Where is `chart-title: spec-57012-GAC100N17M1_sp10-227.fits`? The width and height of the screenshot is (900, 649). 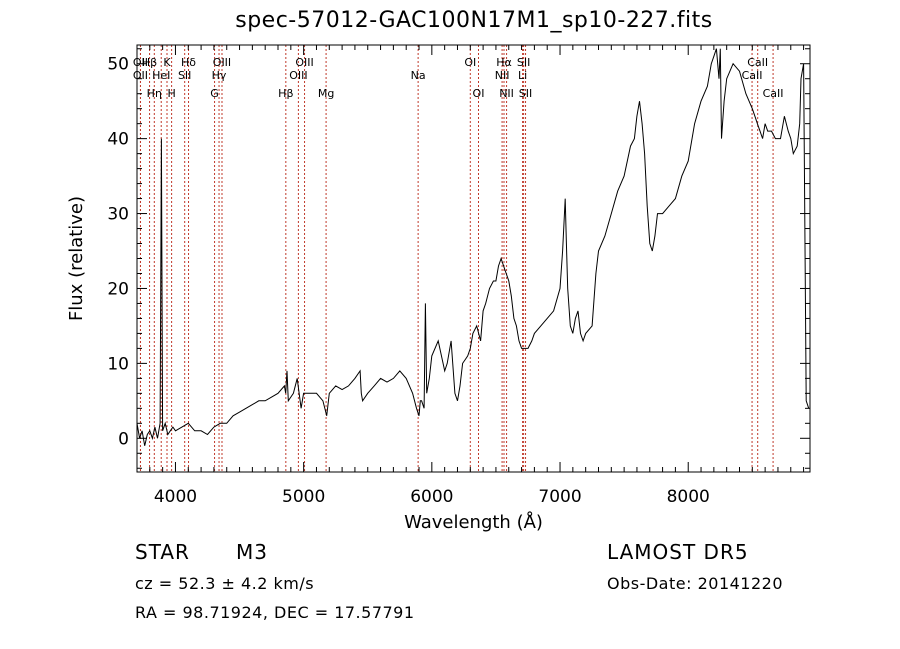 chart-title: spec-57012-GAC100N17M1_sp10-227.fits is located at coordinates (474, 20).